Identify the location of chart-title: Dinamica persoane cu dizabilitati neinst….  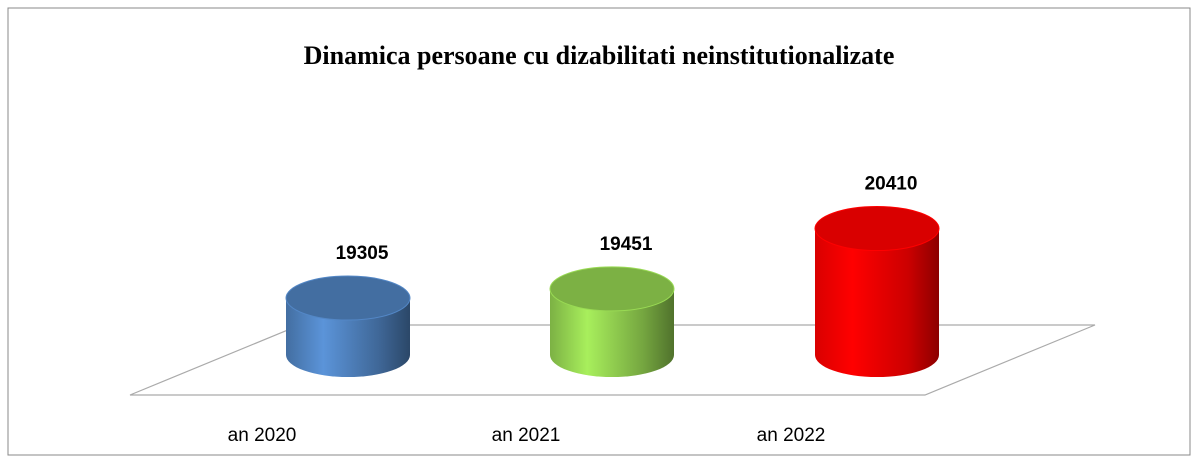
(599, 55).